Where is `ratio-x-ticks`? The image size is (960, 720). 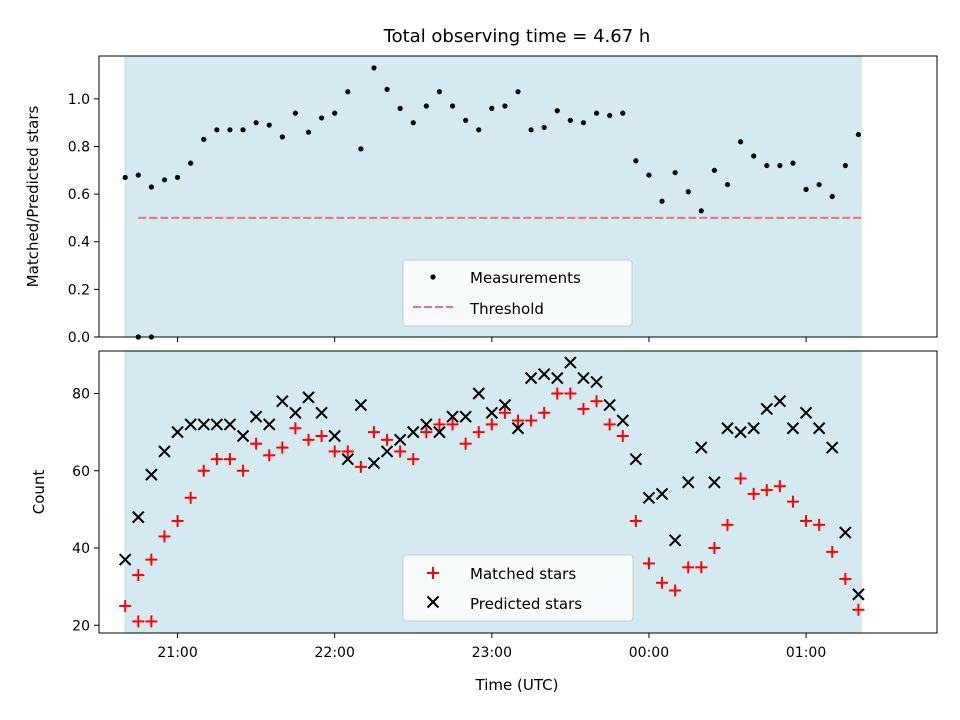 ratio-x-ticks is located at coordinates (492, 339).